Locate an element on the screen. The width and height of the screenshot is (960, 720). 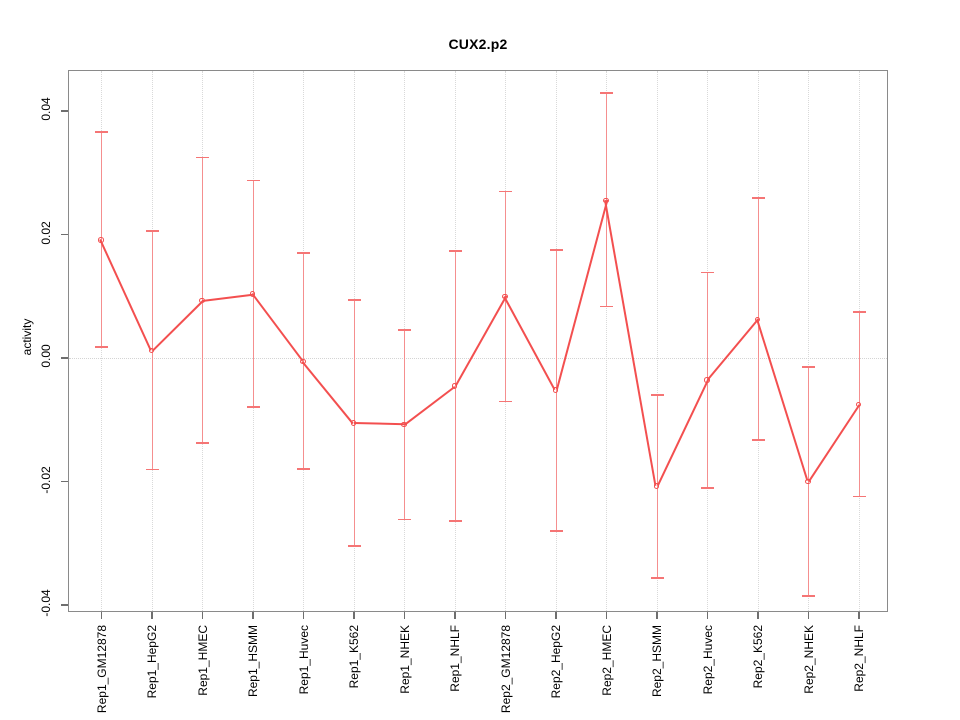
x-tick-label: Rep2_HSMM is located at coordinates (657, 661).